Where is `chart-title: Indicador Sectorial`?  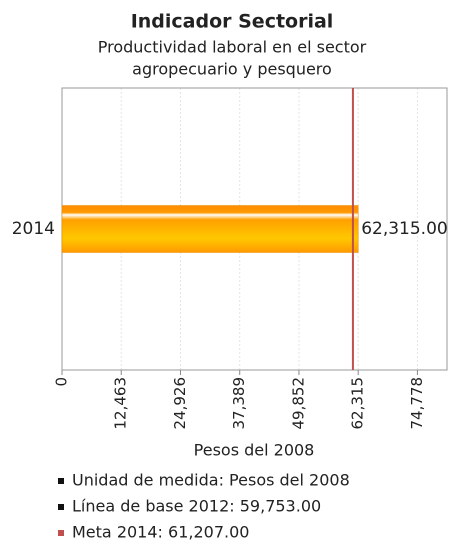 chart-title: Indicador Sectorial is located at coordinates (232, 22).